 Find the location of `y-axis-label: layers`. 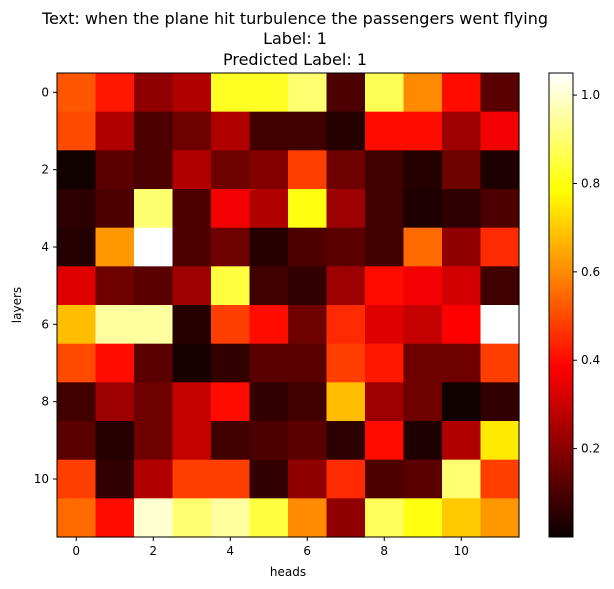

y-axis-label: layers is located at coordinates (17, 305).